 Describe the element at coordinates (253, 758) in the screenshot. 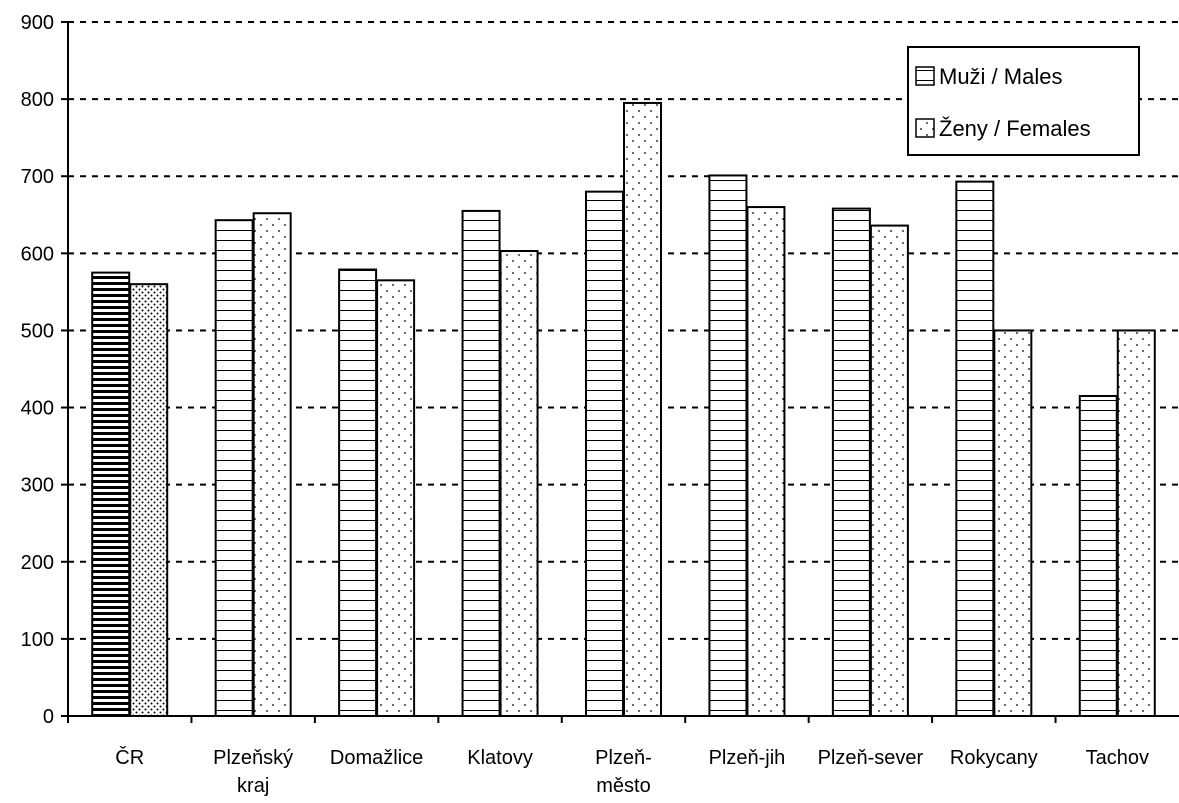

I see `x-tick-label-line: Plzeňský` at that location.